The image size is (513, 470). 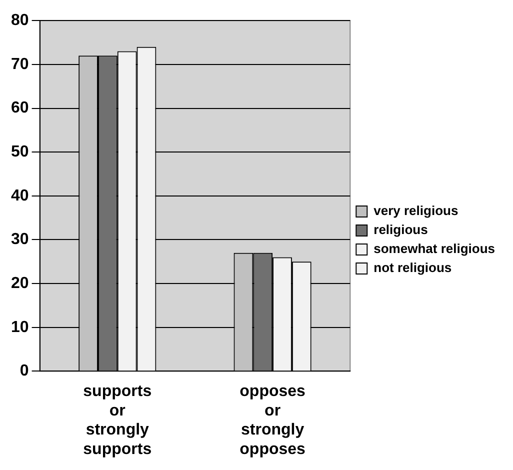 What do you see at coordinates (401, 230) in the screenshot?
I see `legend-label: religious` at bounding box center [401, 230].